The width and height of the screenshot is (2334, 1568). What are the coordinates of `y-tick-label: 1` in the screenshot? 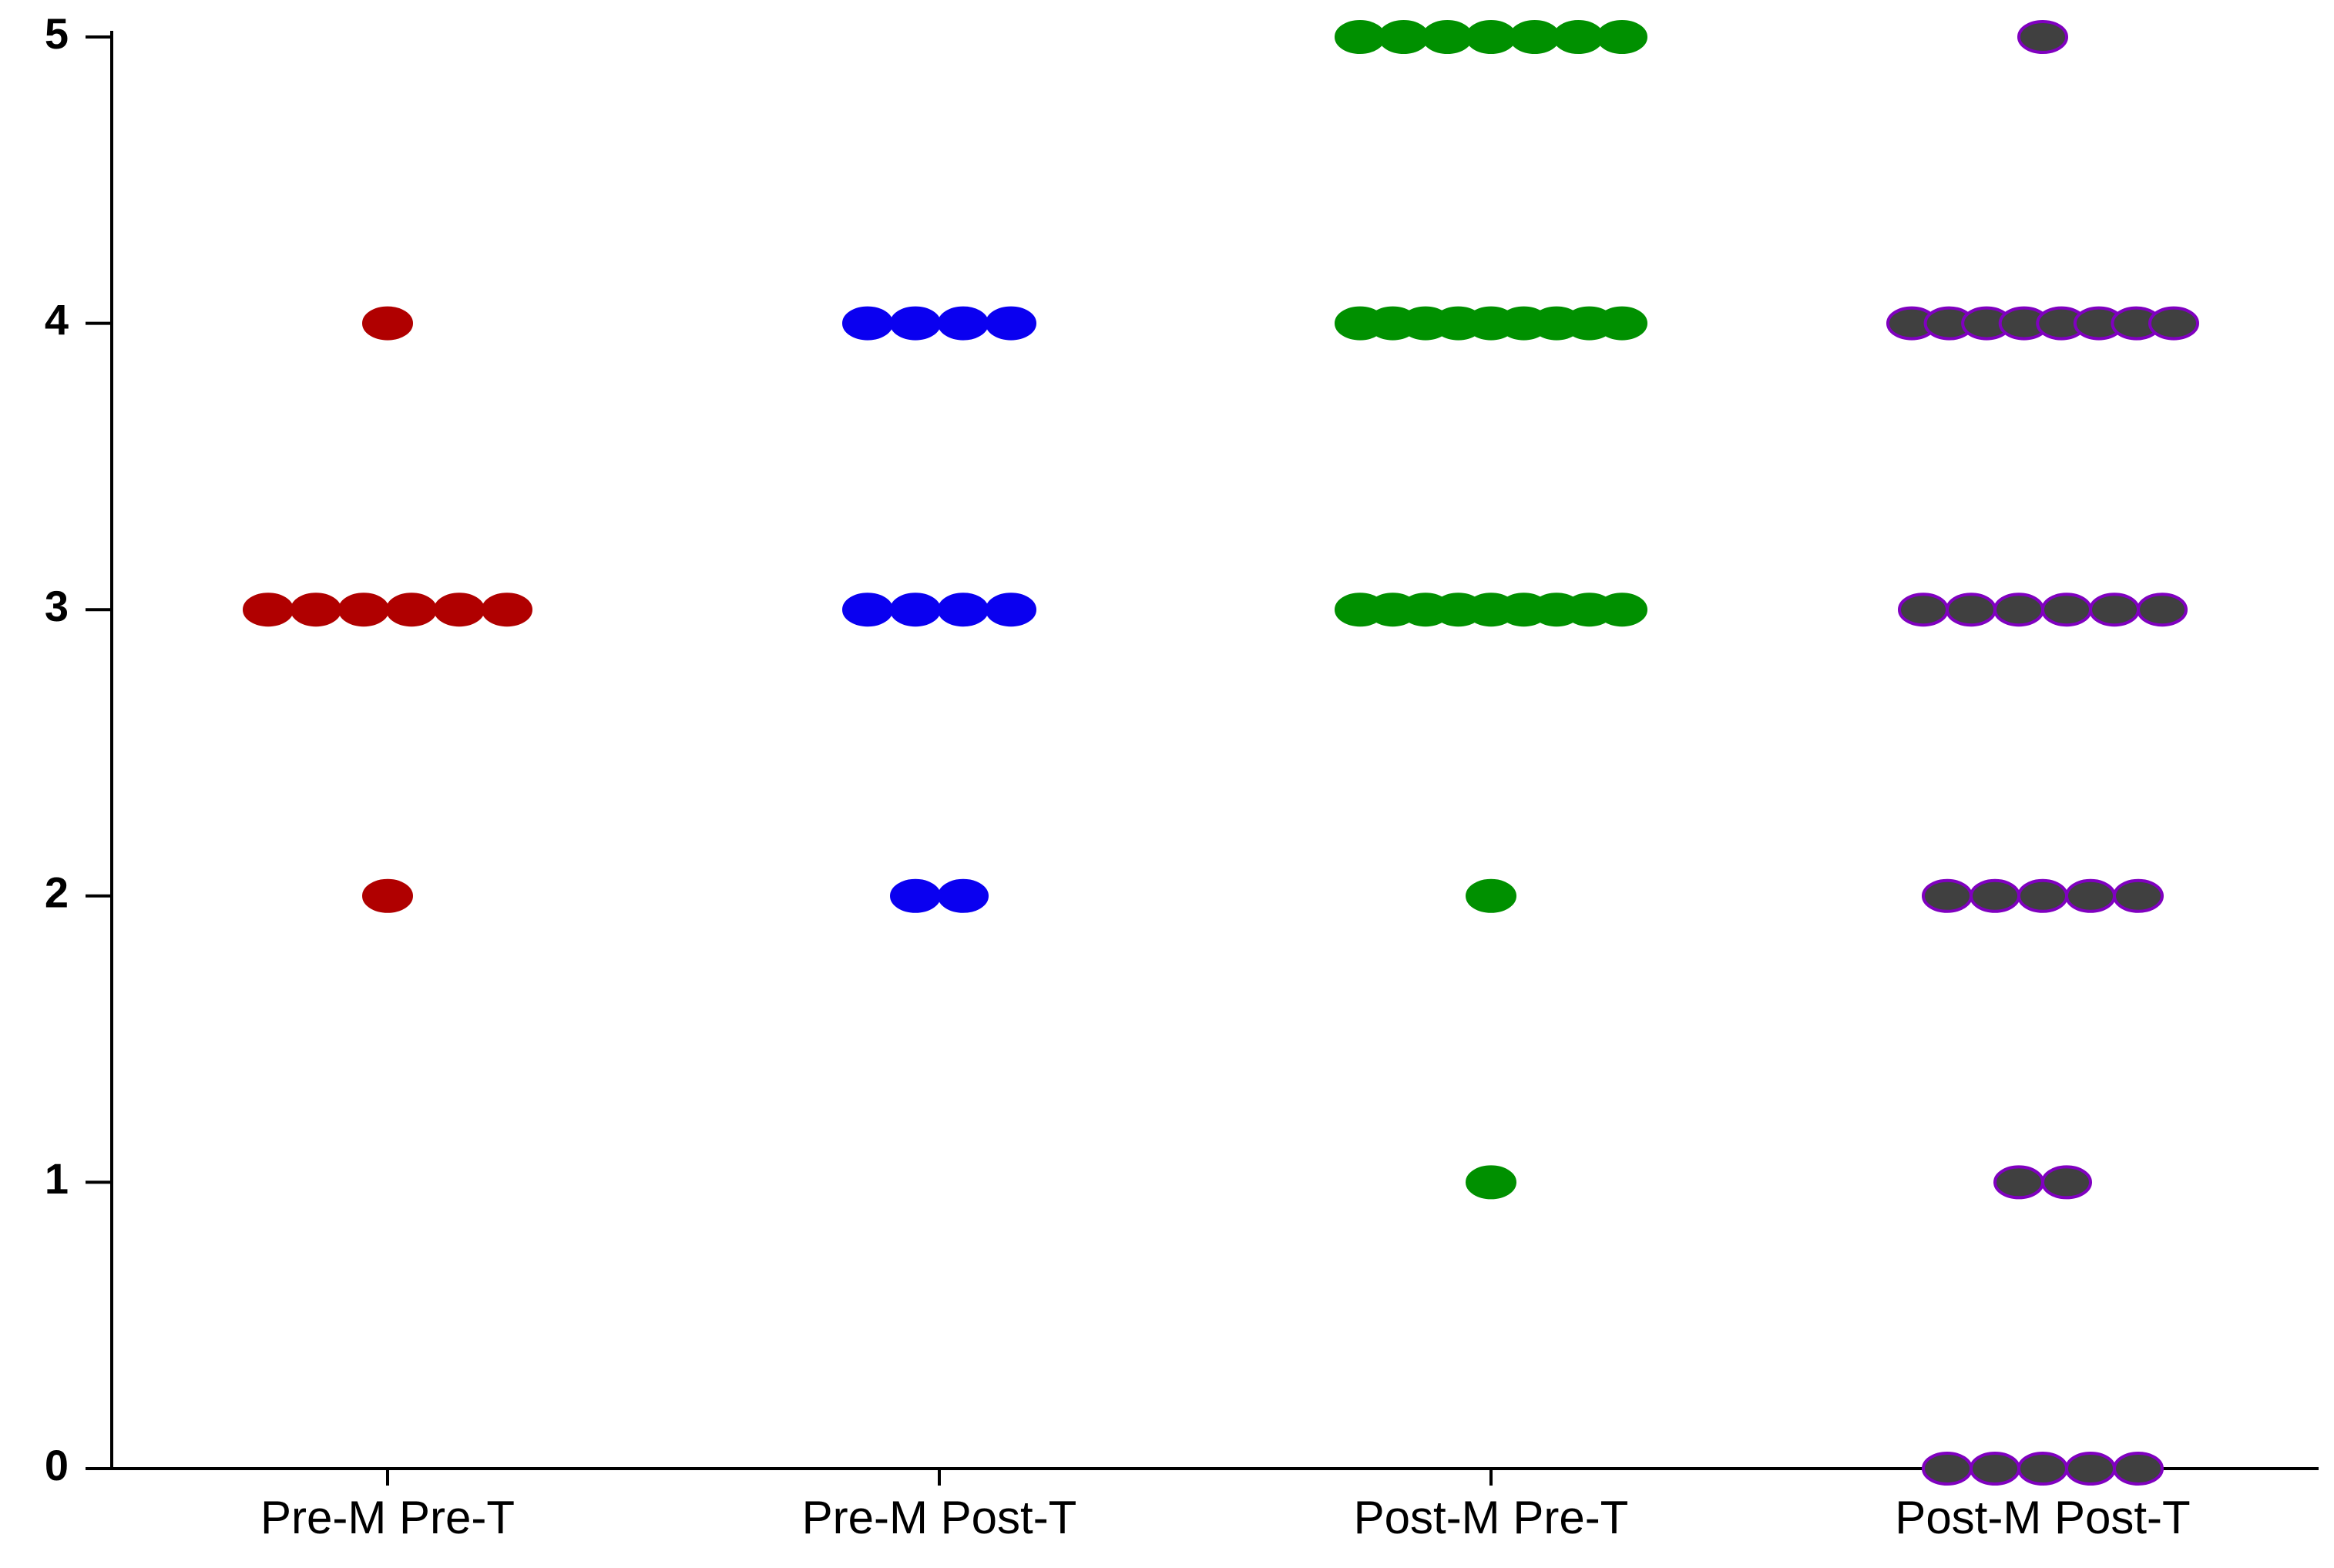 It's located at (57, 1179).